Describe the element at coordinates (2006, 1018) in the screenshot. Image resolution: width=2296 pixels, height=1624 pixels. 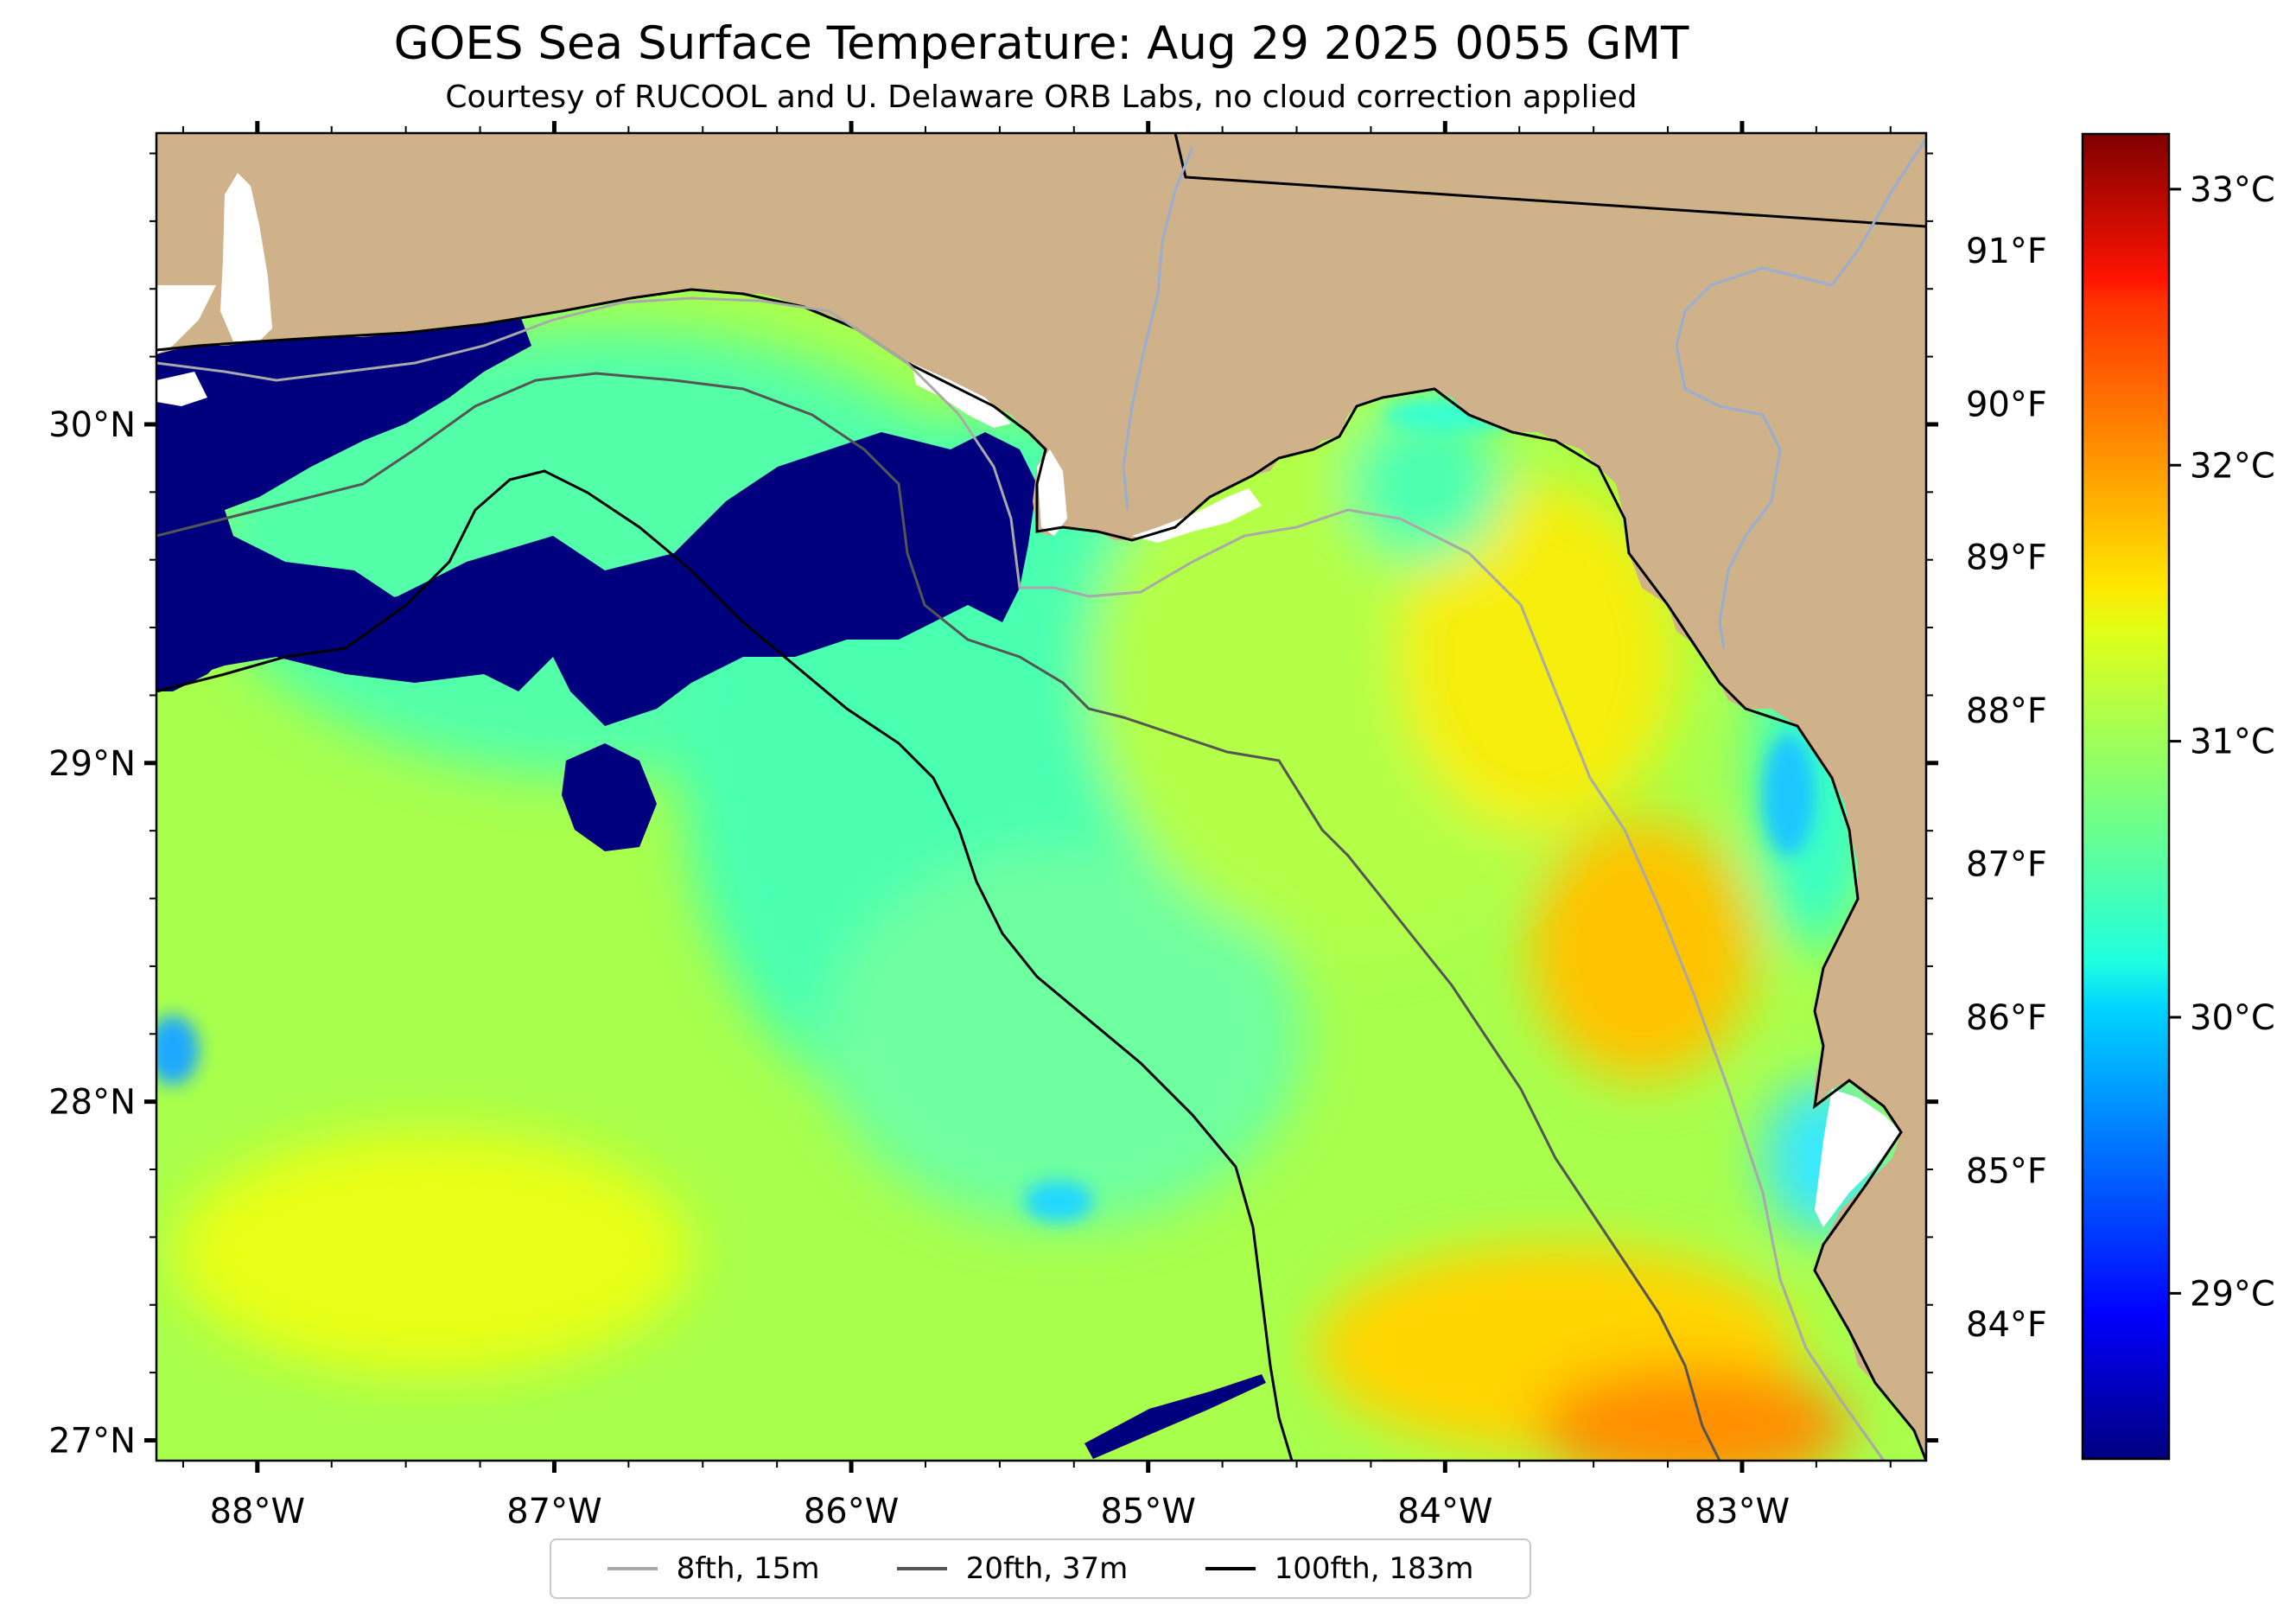
I see `fahrenheit-tick-label: 86°F` at that location.